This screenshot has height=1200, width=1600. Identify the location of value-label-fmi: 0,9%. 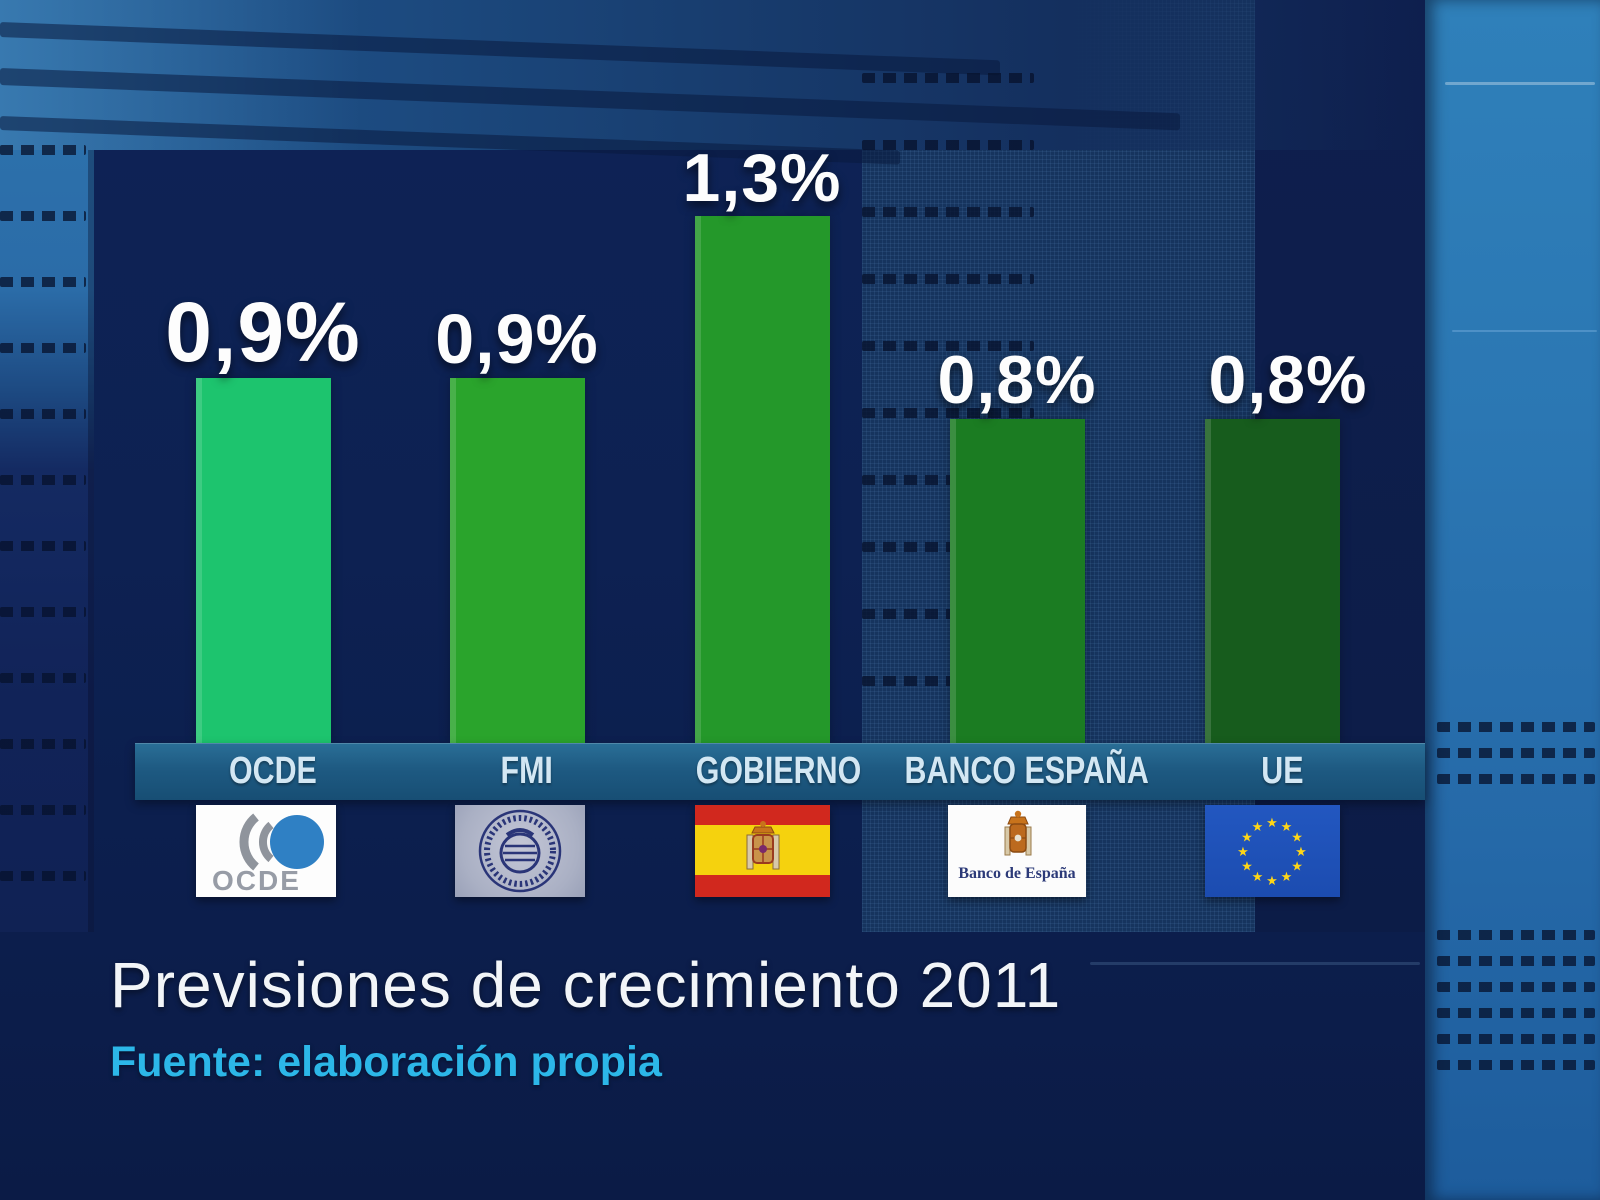
(517, 339).